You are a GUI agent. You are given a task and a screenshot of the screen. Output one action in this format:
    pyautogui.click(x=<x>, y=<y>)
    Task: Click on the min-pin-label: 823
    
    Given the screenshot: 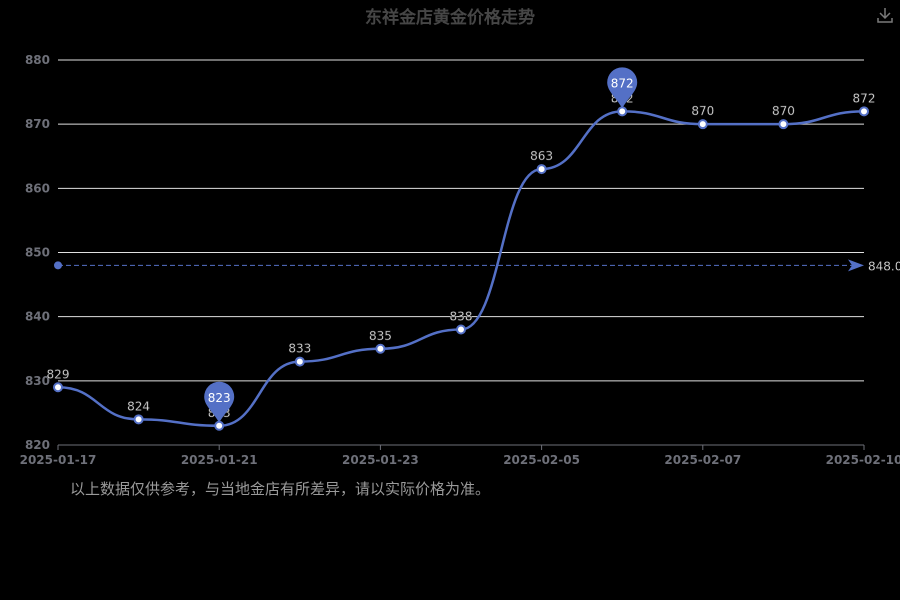 What is the action you would take?
    pyautogui.click(x=219, y=398)
    